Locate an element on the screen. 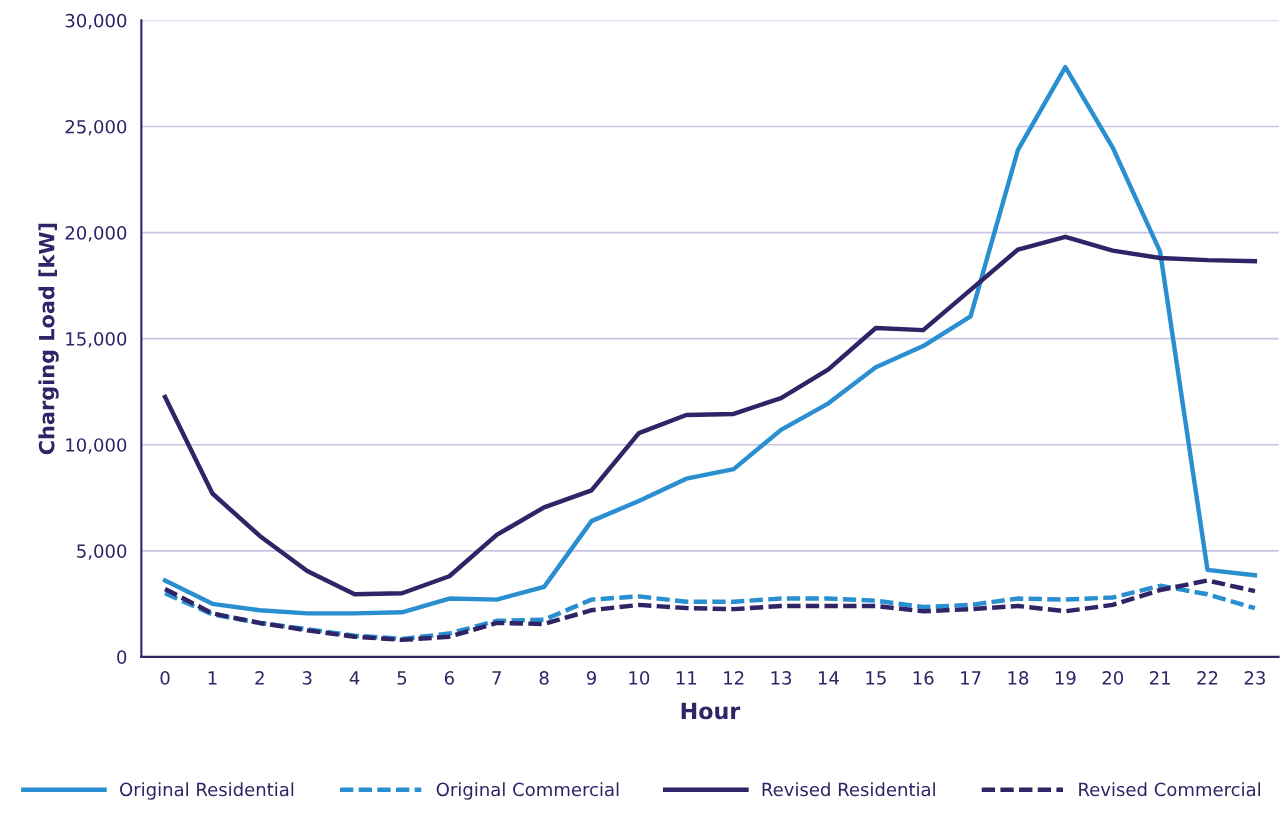  y-tick-label: 30,000 is located at coordinates (96, 21).